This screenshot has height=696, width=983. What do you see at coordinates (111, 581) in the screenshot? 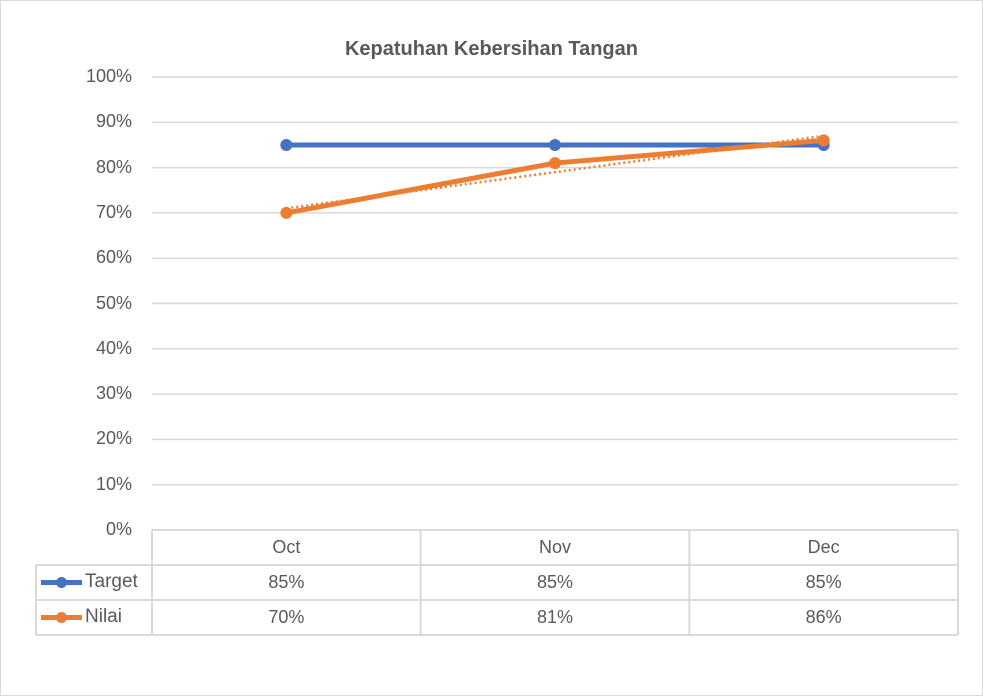
I see `legend-label: Target` at bounding box center [111, 581].